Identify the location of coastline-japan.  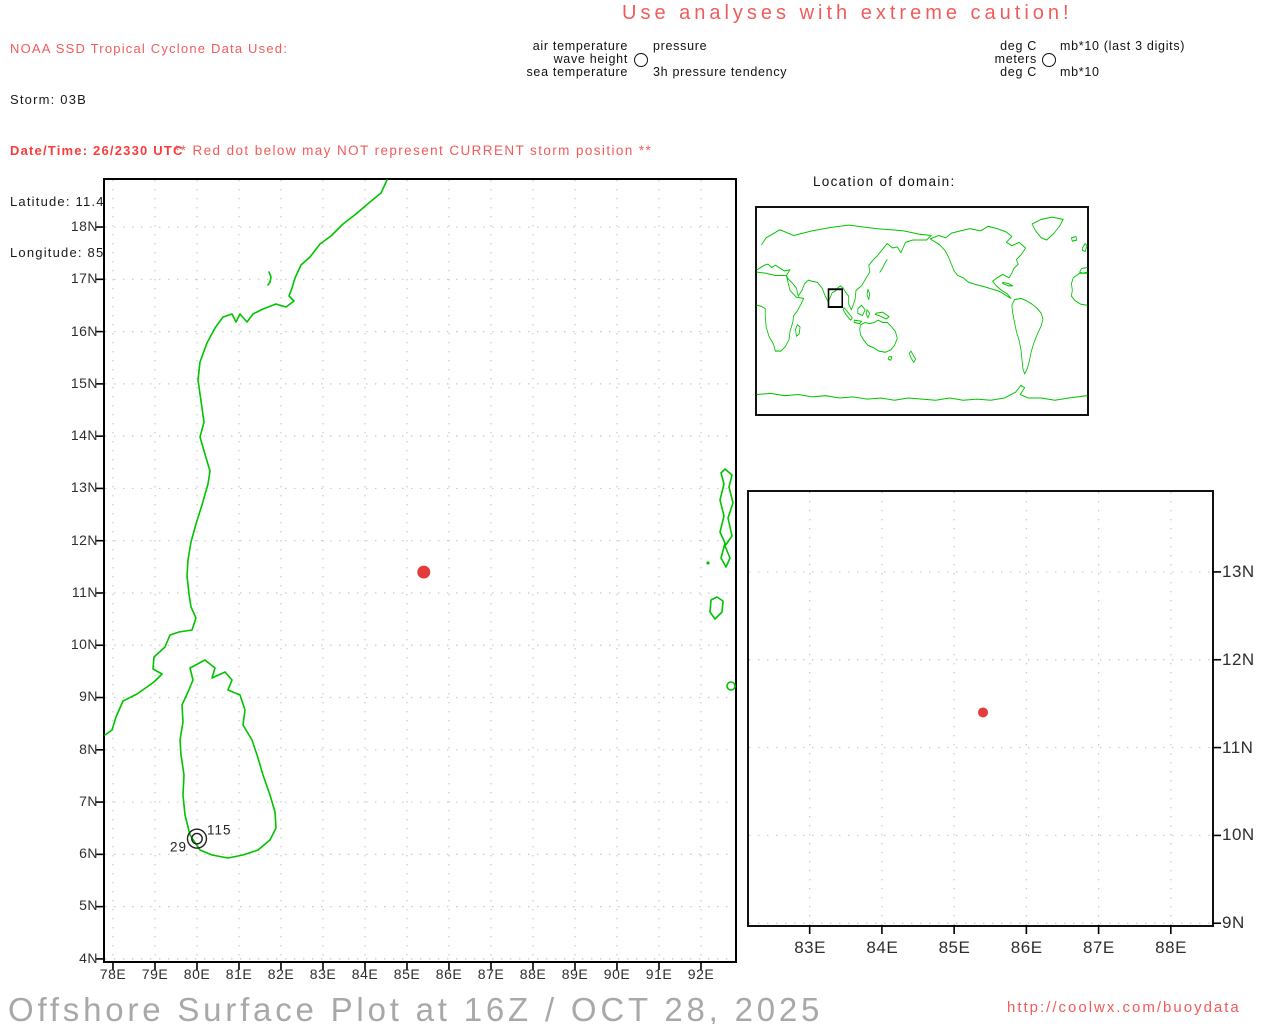
(883, 265).